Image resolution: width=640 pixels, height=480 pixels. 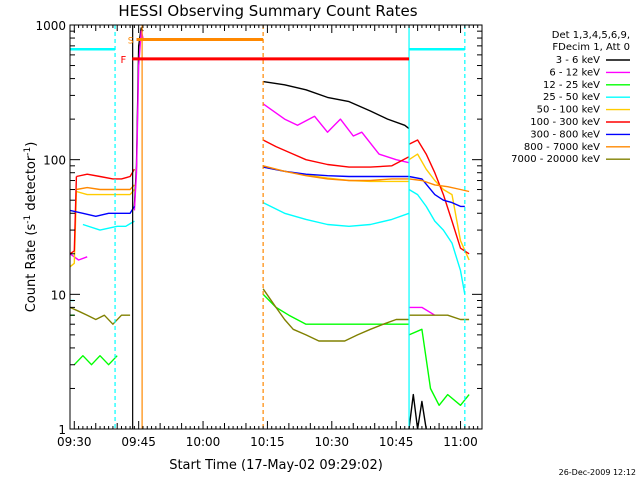 I want to click on legend-label-8: 800 - 7000 keV, so click(x=562, y=147).